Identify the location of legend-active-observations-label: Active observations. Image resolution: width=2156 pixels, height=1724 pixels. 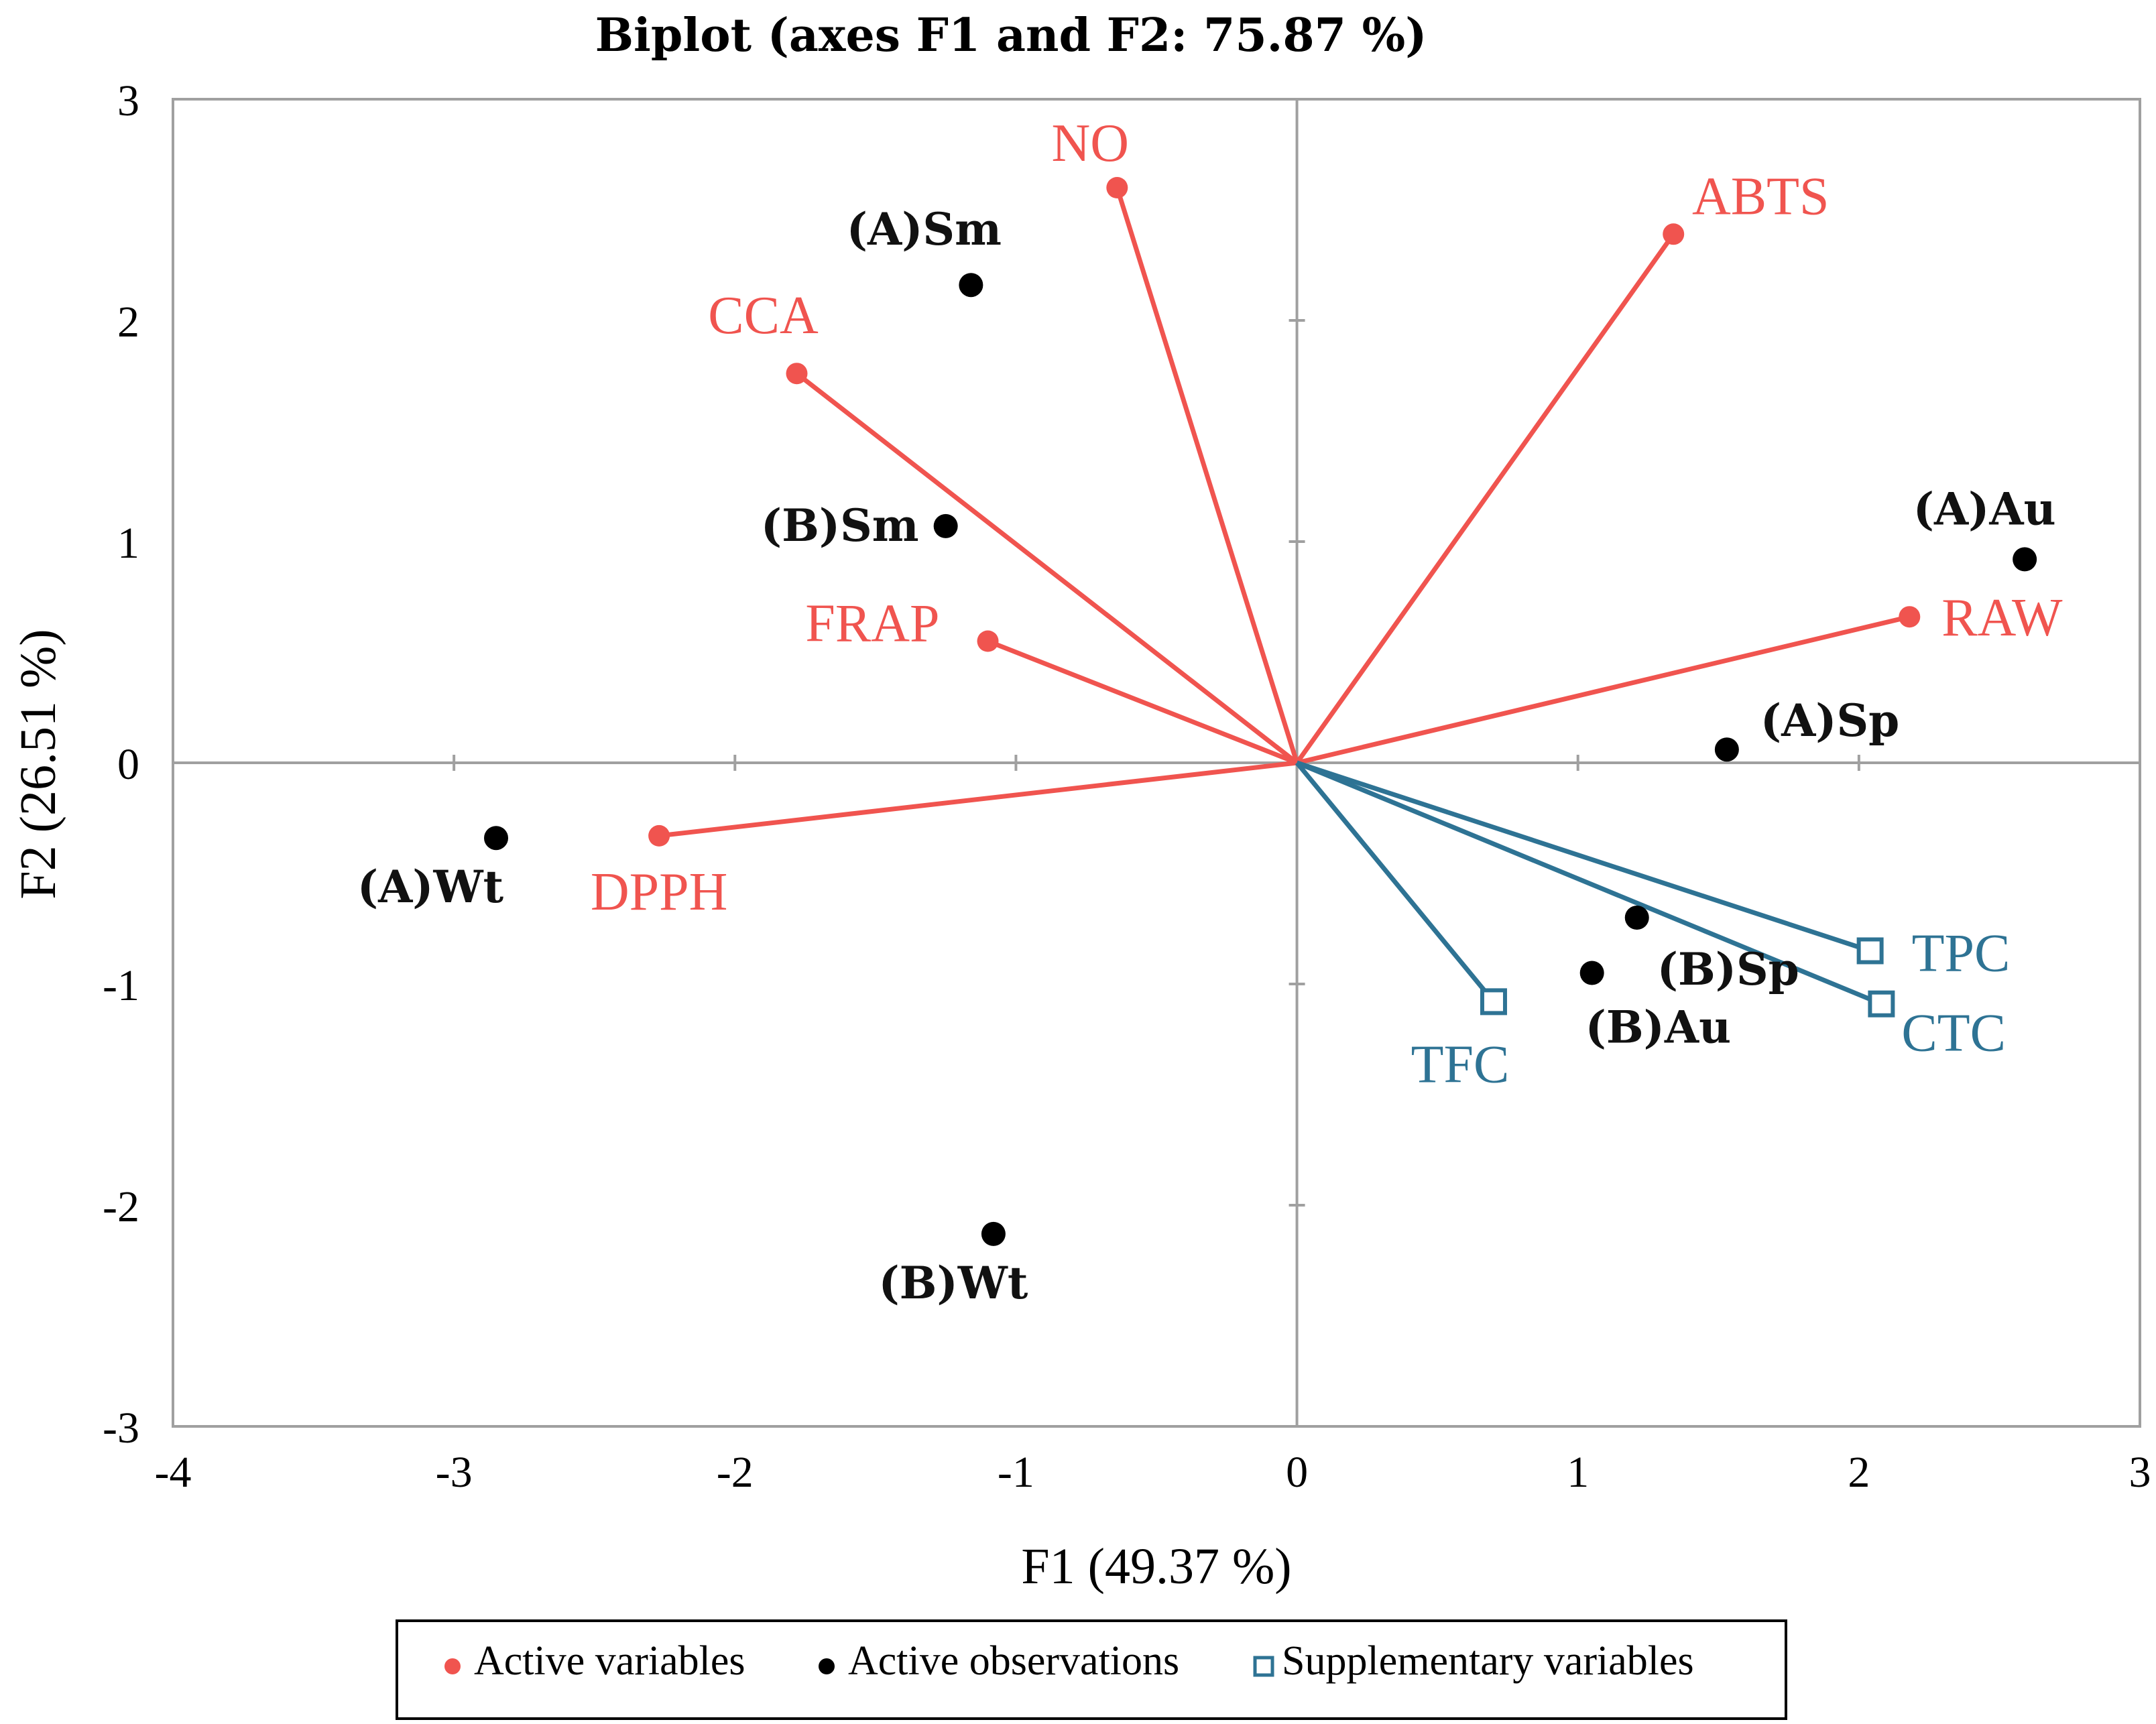
(1013, 1661).